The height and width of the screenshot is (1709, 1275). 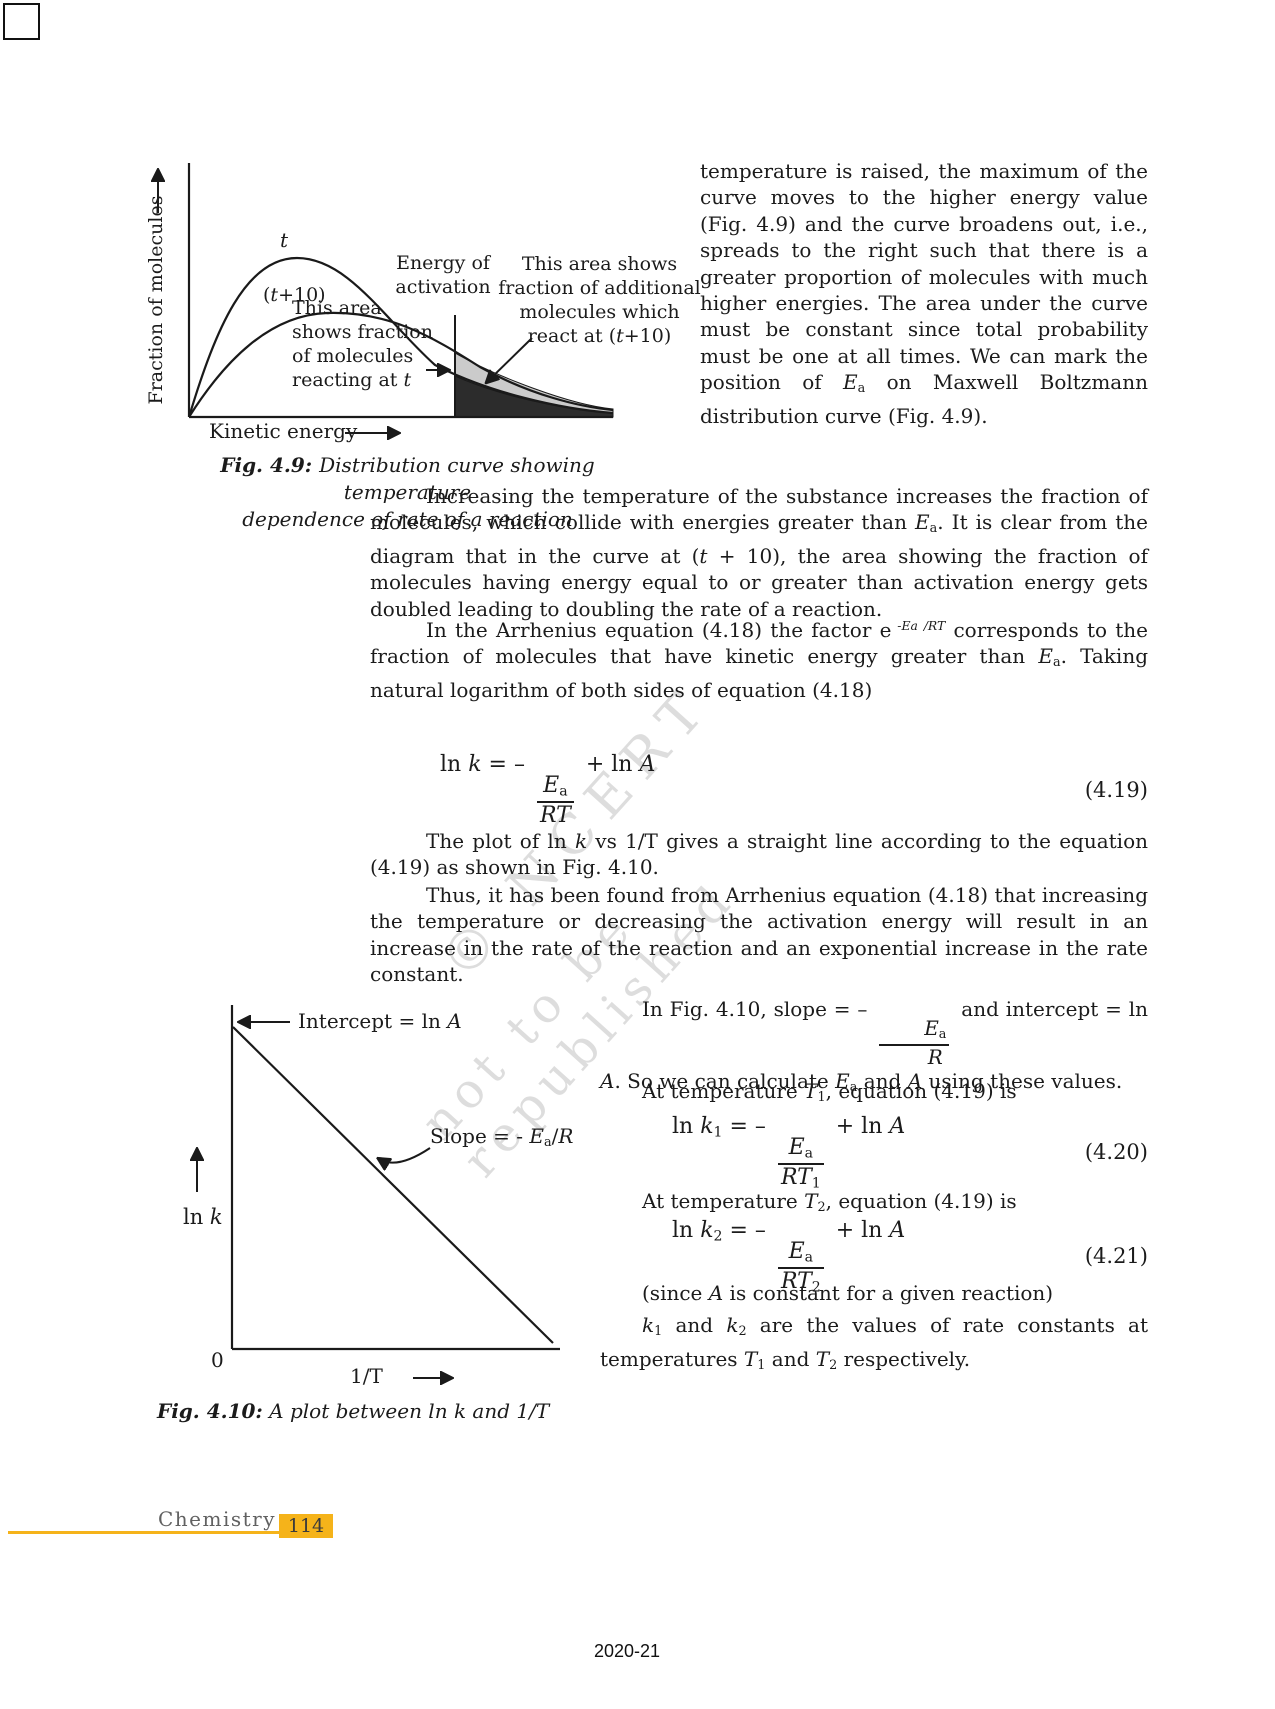 What do you see at coordinates (21, 21) in the screenshot?
I see `corner-registration-box` at bounding box center [21, 21].